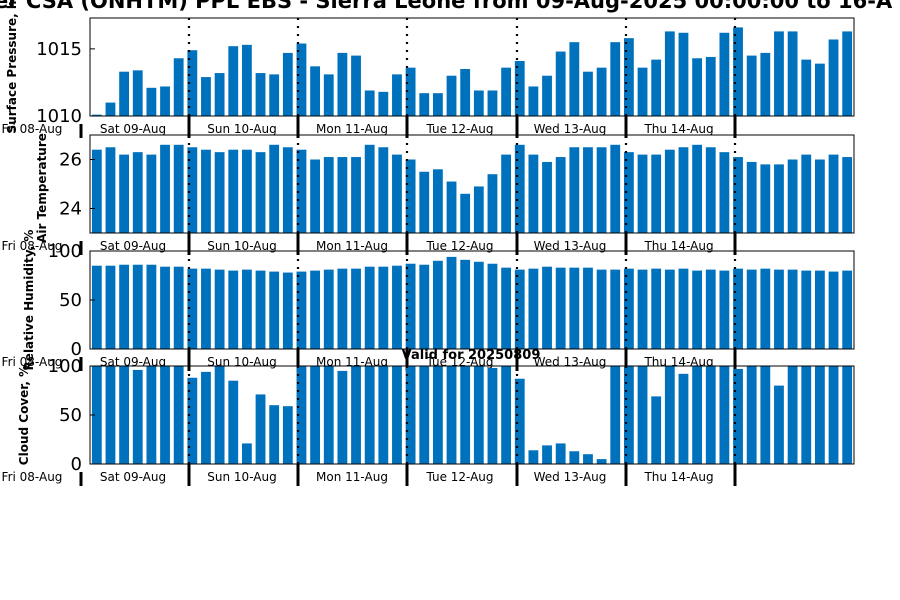 This screenshot has width=900, height=600. Describe the element at coordinates (24, 415) in the screenshot. I see `y-axis-label: Cloud Cover, %` at that location.